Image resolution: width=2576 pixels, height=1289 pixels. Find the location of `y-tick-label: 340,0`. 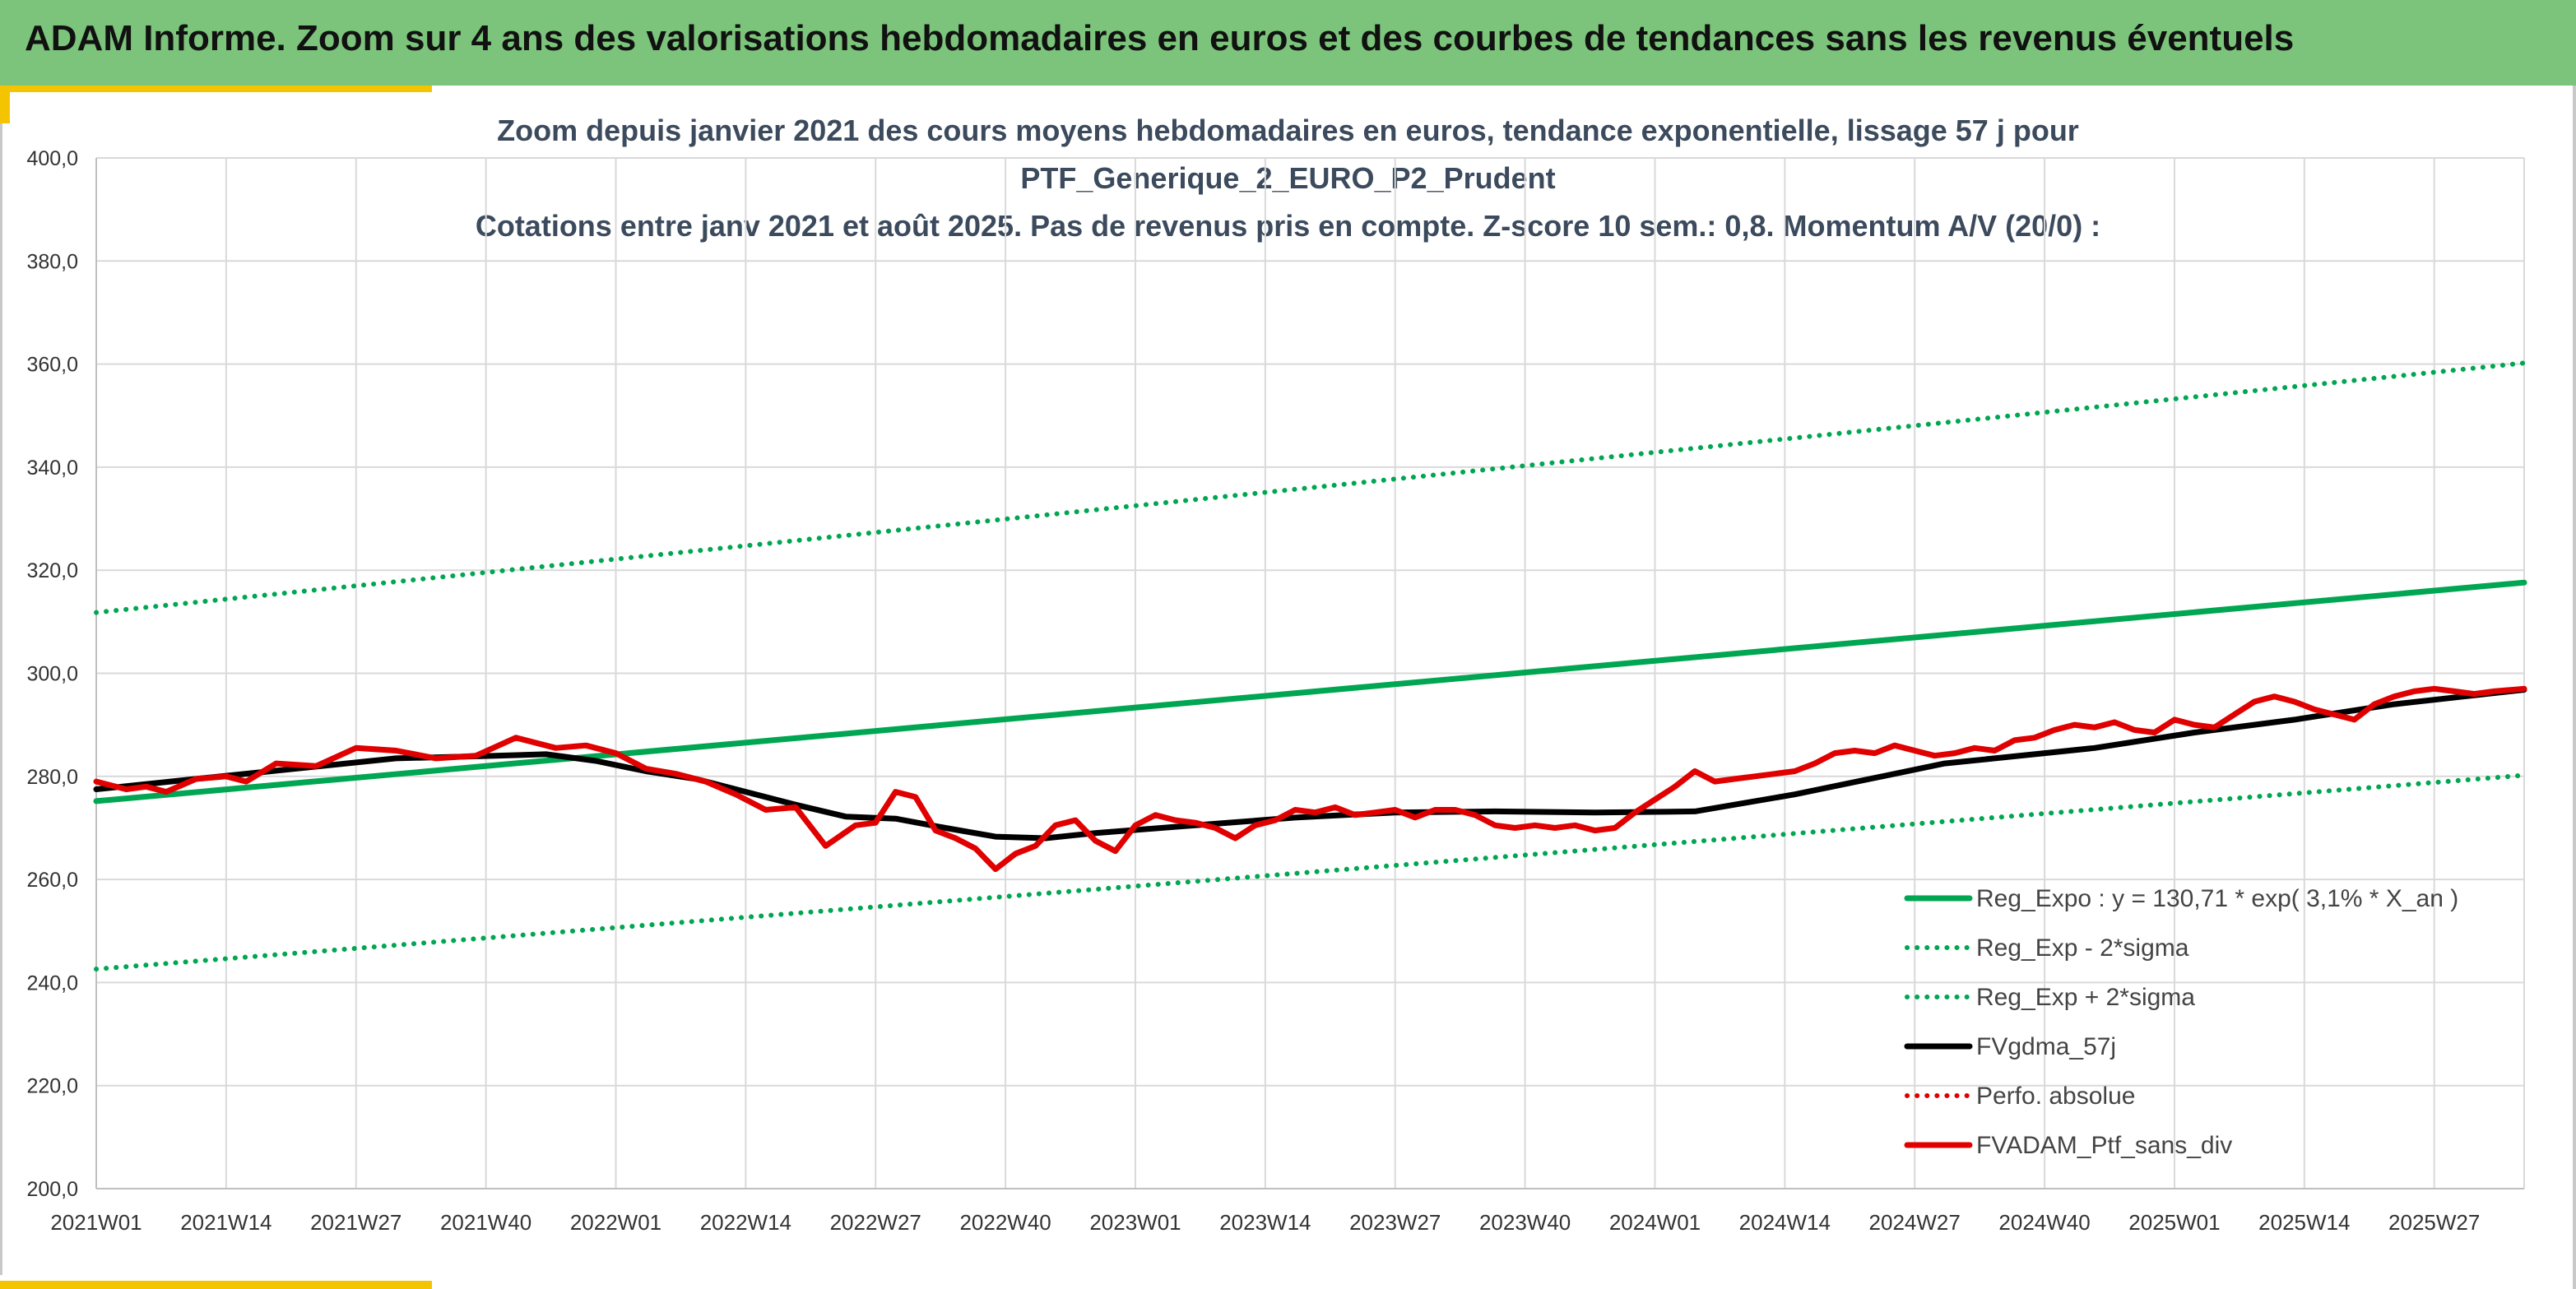

y-tick-label: 340,0 is located at coordinates (52, 468).